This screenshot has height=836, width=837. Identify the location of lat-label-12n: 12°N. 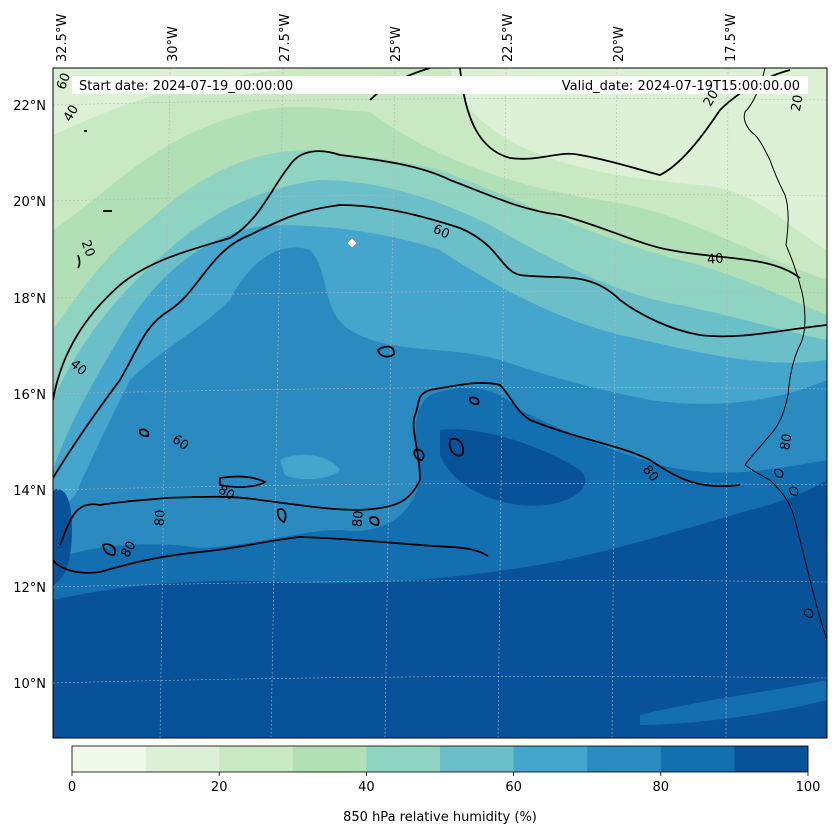
(29, 588).